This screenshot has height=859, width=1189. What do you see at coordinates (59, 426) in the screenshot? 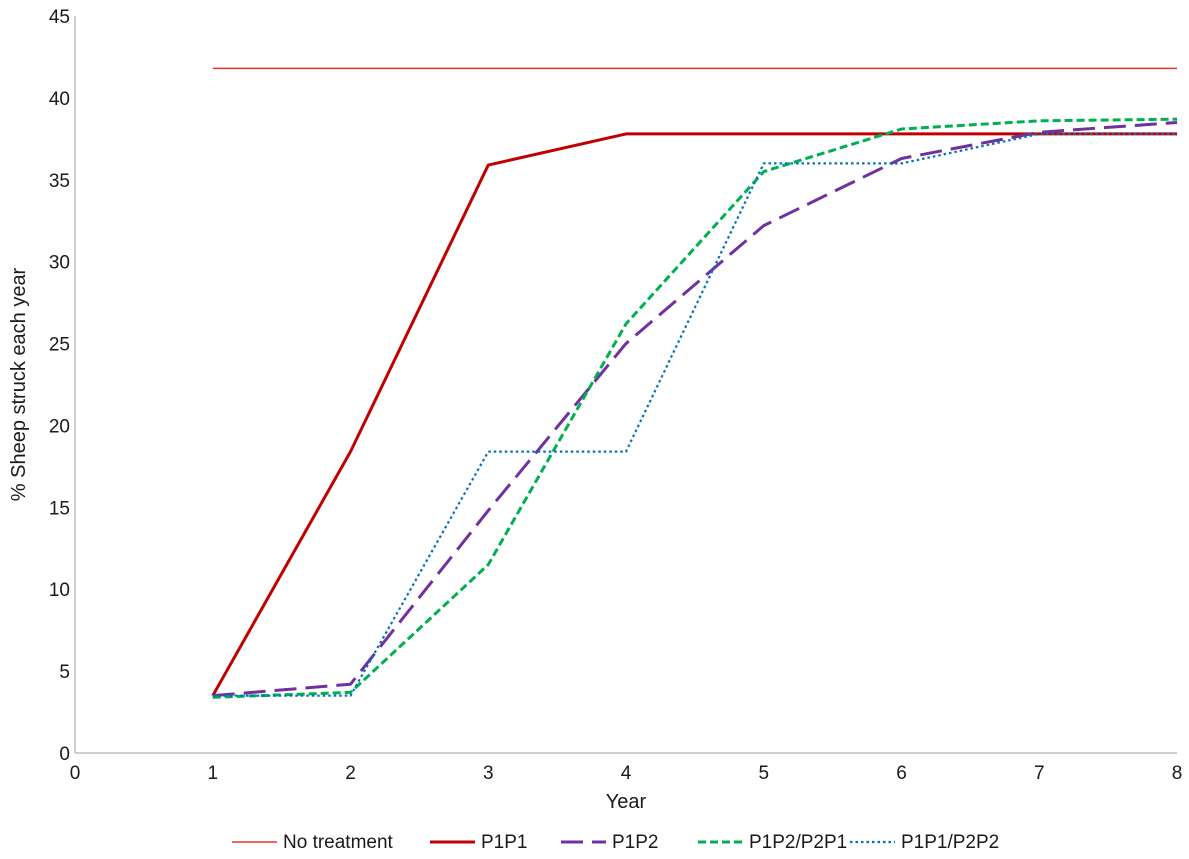
I see `y-tick-label: 20` at bounding box center [59, 426].